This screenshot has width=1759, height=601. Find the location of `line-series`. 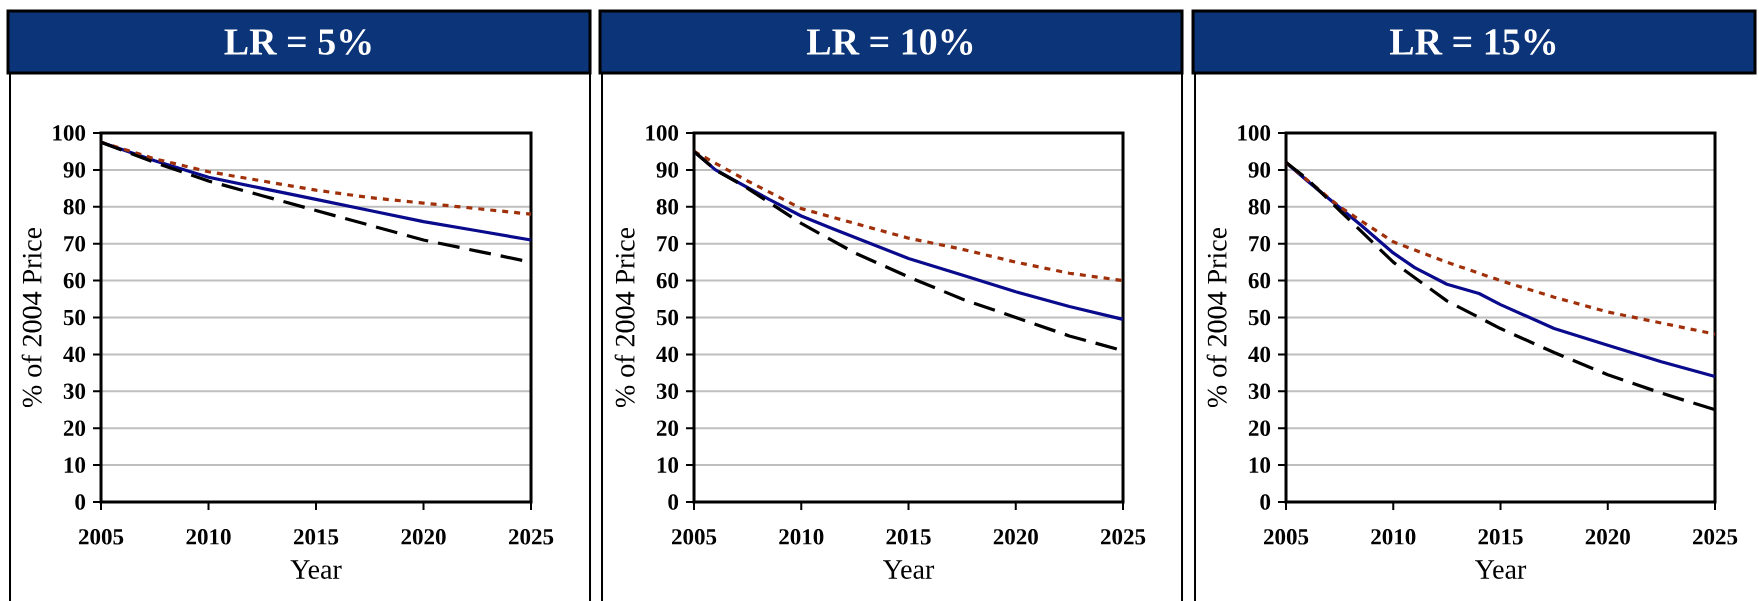

line-series is located at coordinates (908, 216).